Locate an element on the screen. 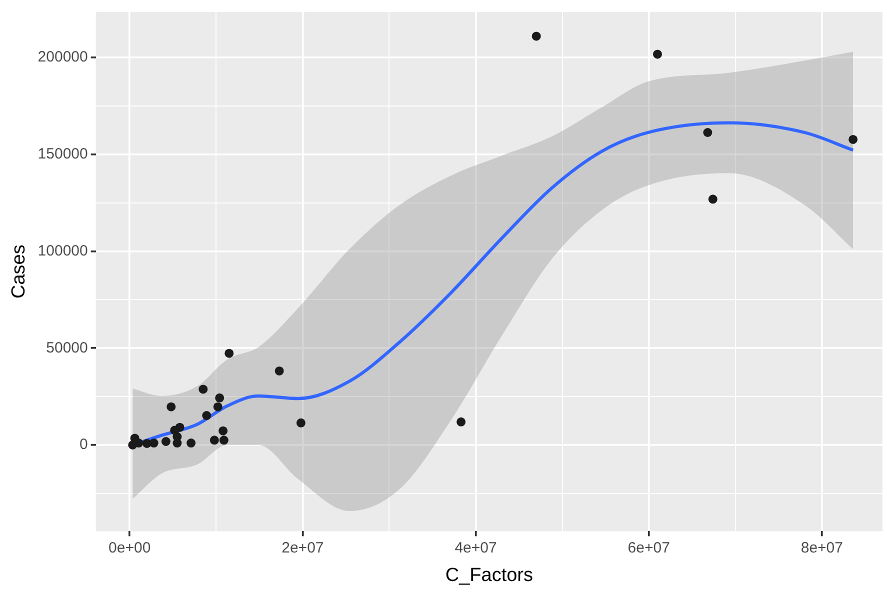 This screenshot has width=887, height=595. x-tick-label: 6e+07 is located at coordinates (649, 547).